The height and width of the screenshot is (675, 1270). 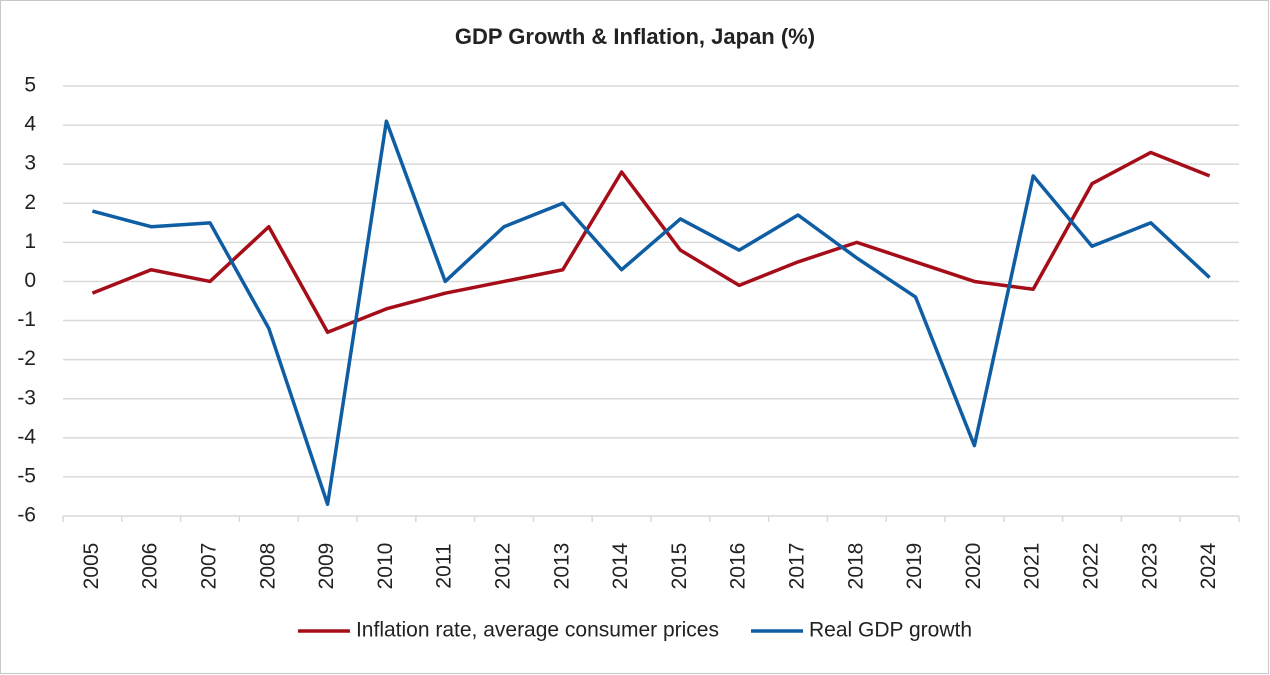 I want to click on x-tick-label: 2010, so click(x=385, y=566).